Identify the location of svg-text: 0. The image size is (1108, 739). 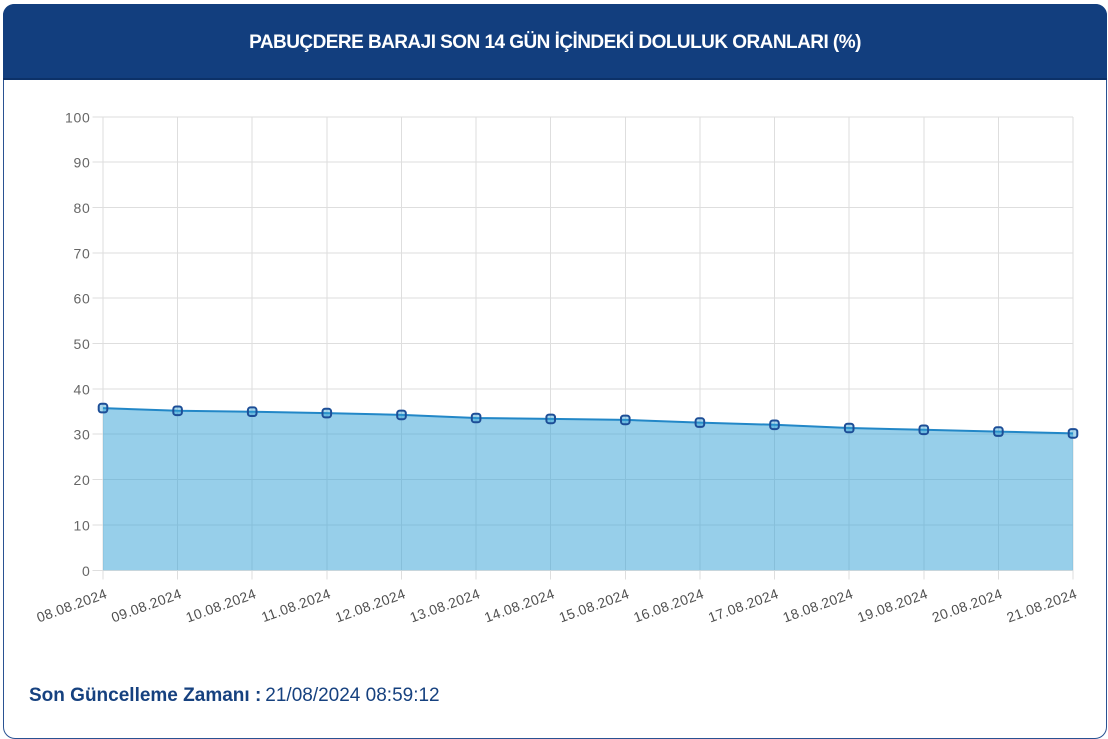
(86, 571).